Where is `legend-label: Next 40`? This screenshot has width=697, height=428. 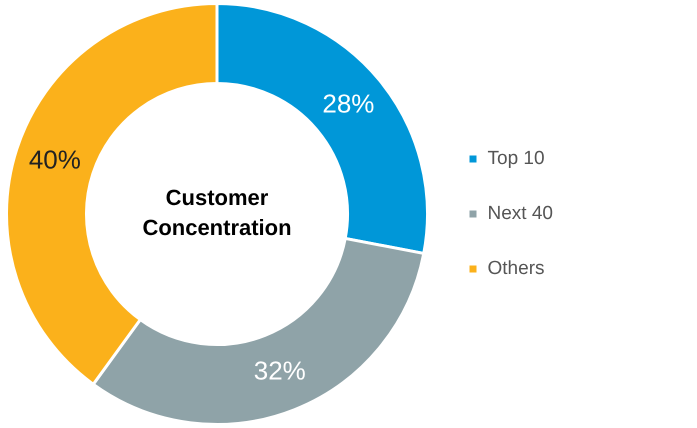 legend-label: Next 40 is located at coordinates (520, 213).